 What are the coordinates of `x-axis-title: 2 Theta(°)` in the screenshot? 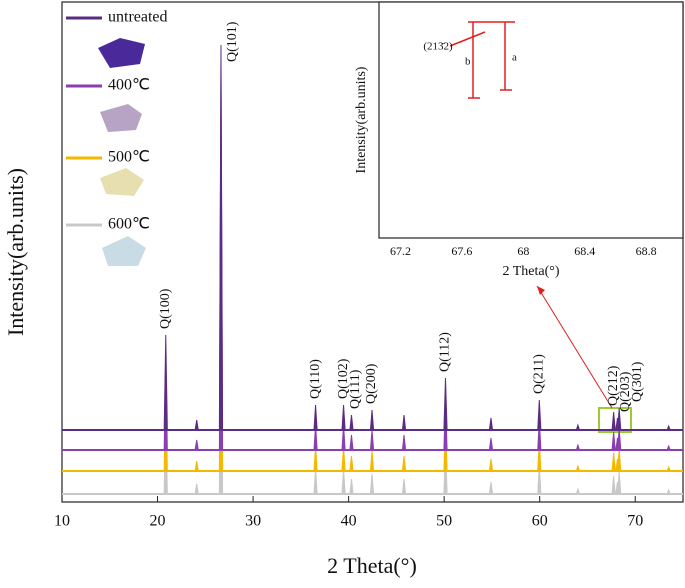 It's located at (372, 565).